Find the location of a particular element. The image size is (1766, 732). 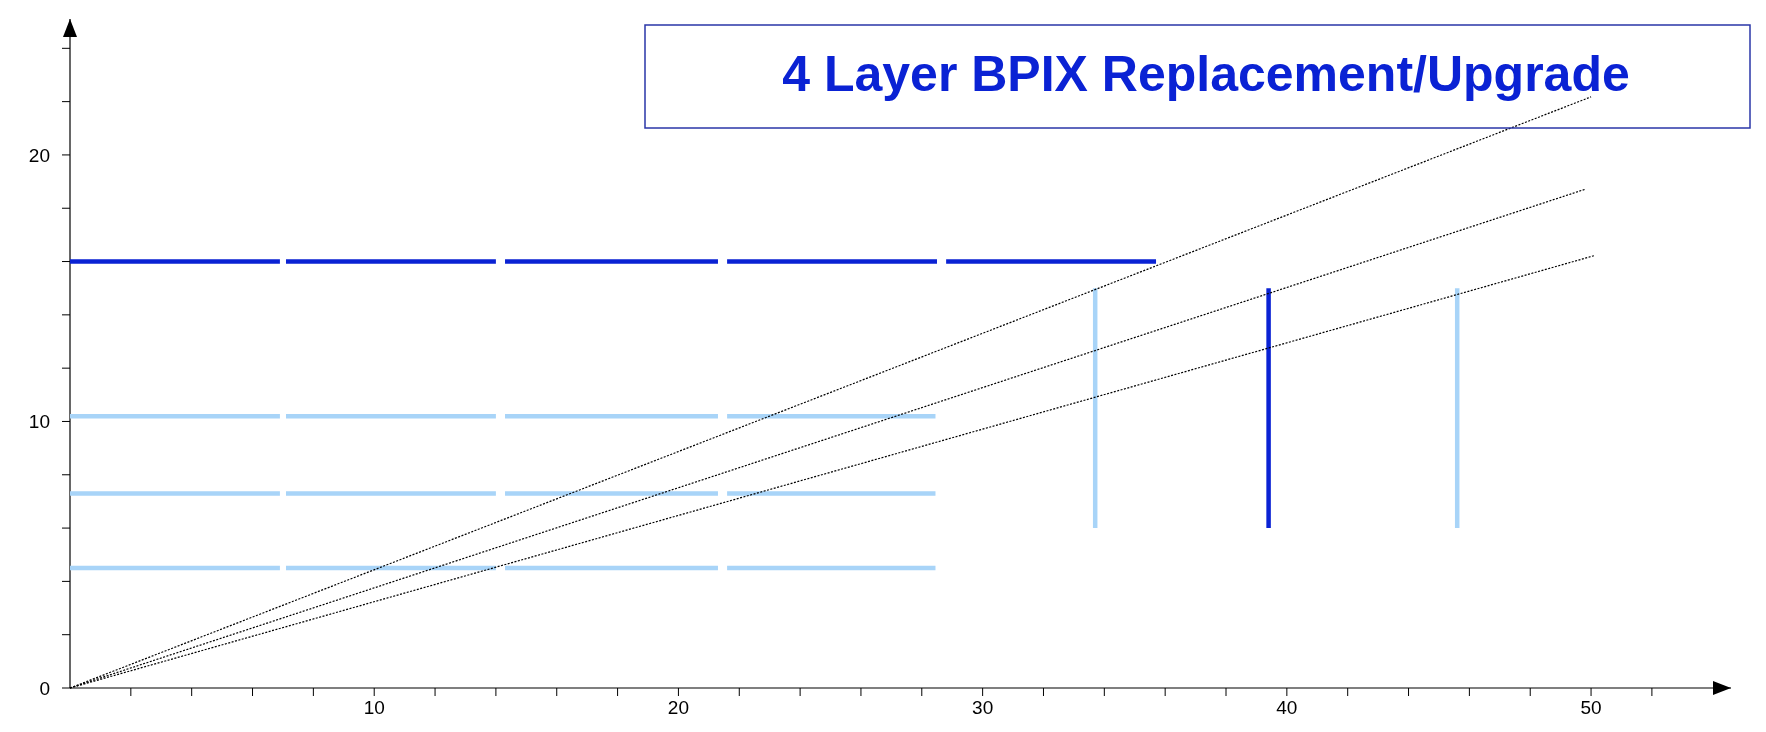

text: 4 Layer BPIX Replacement/Upgrade is located at coordinates (1206, 74).